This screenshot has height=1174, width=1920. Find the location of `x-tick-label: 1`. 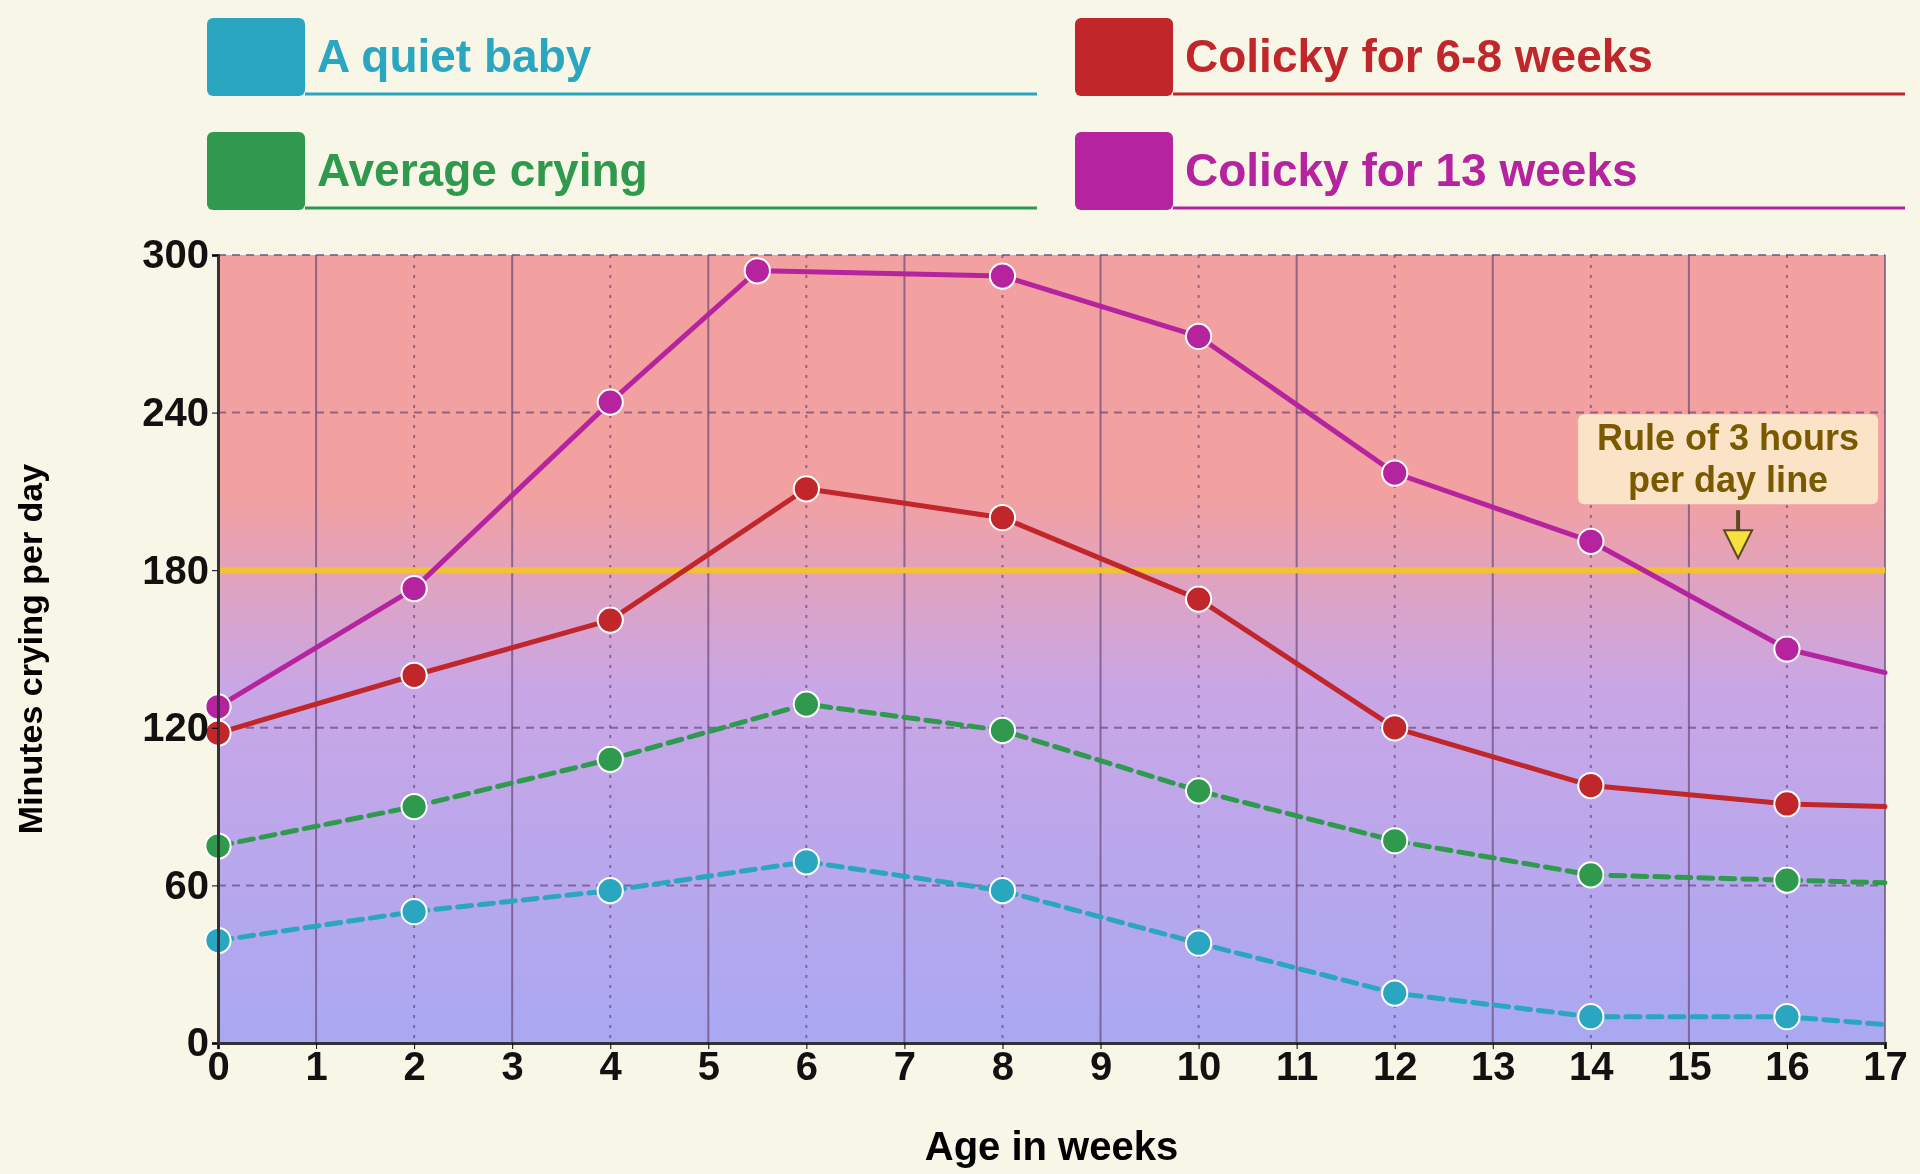

x-tick-label: 1 is located at coordinates (316, 1066).